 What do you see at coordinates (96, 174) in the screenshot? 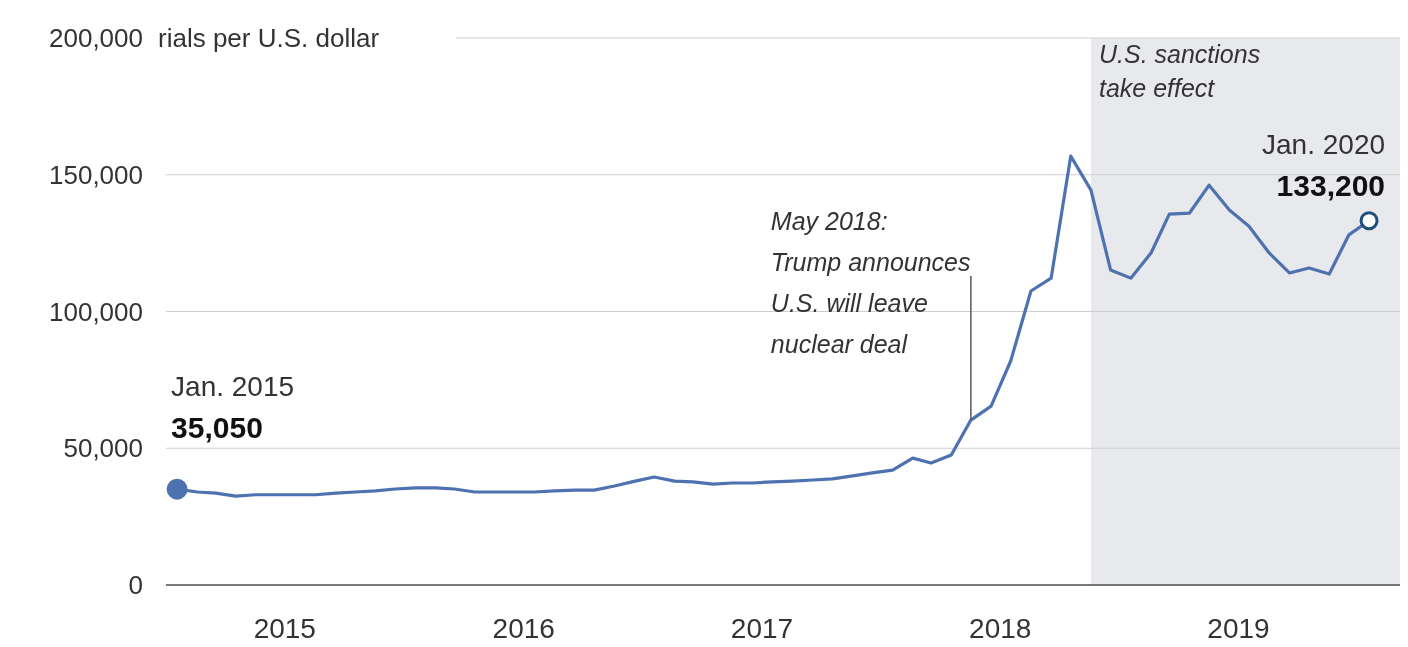
I see `y-tick-label: 150,000` at bounding box center [96, 174].